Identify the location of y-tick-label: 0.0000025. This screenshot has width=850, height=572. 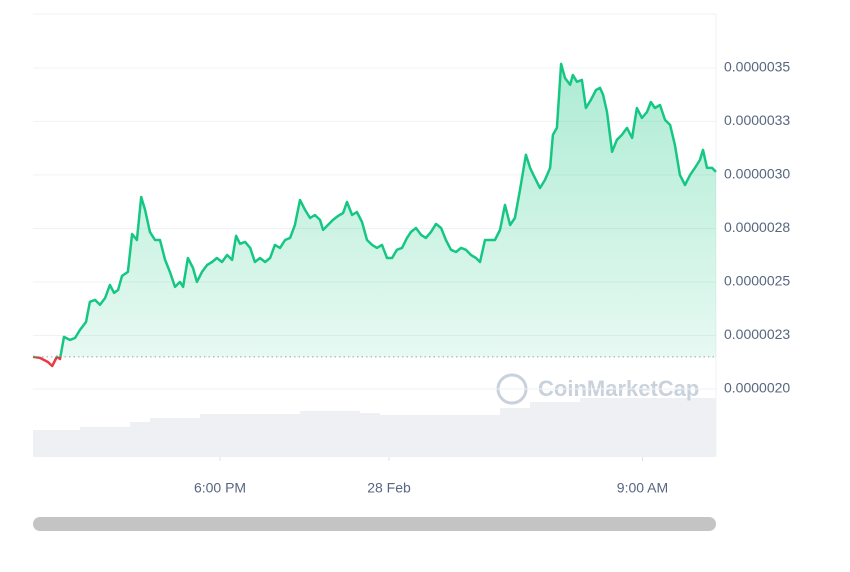
(757, 281).